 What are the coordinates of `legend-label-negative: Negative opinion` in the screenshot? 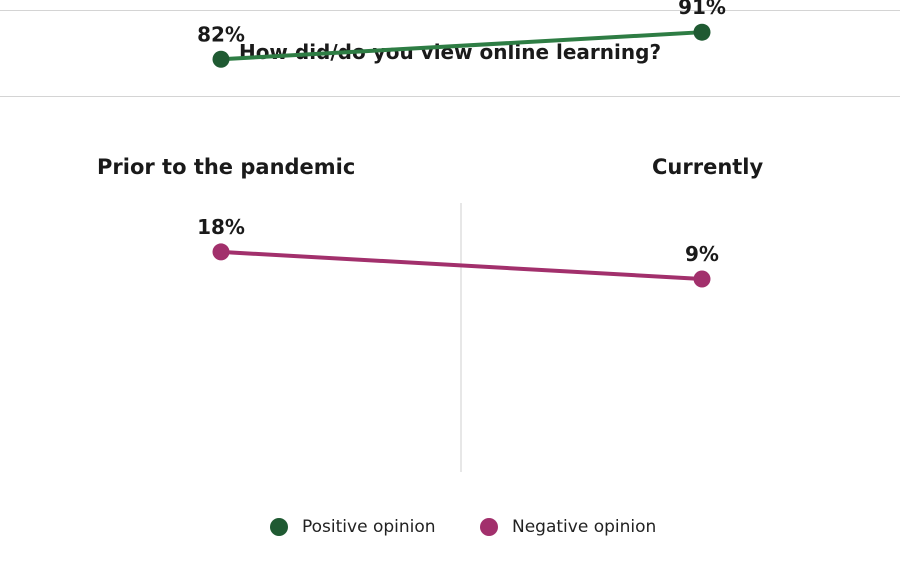 It's located at (584, 527).